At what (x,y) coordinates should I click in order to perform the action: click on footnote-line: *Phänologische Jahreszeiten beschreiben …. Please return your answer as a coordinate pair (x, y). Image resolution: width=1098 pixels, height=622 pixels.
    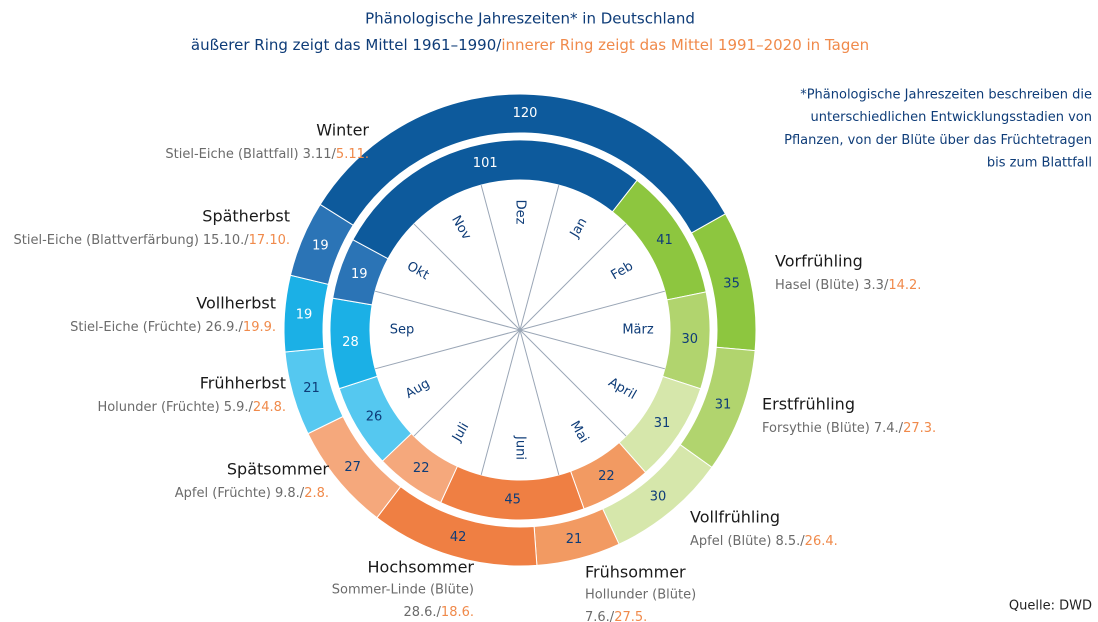
    Looking at the image, I should click on (946, 95).